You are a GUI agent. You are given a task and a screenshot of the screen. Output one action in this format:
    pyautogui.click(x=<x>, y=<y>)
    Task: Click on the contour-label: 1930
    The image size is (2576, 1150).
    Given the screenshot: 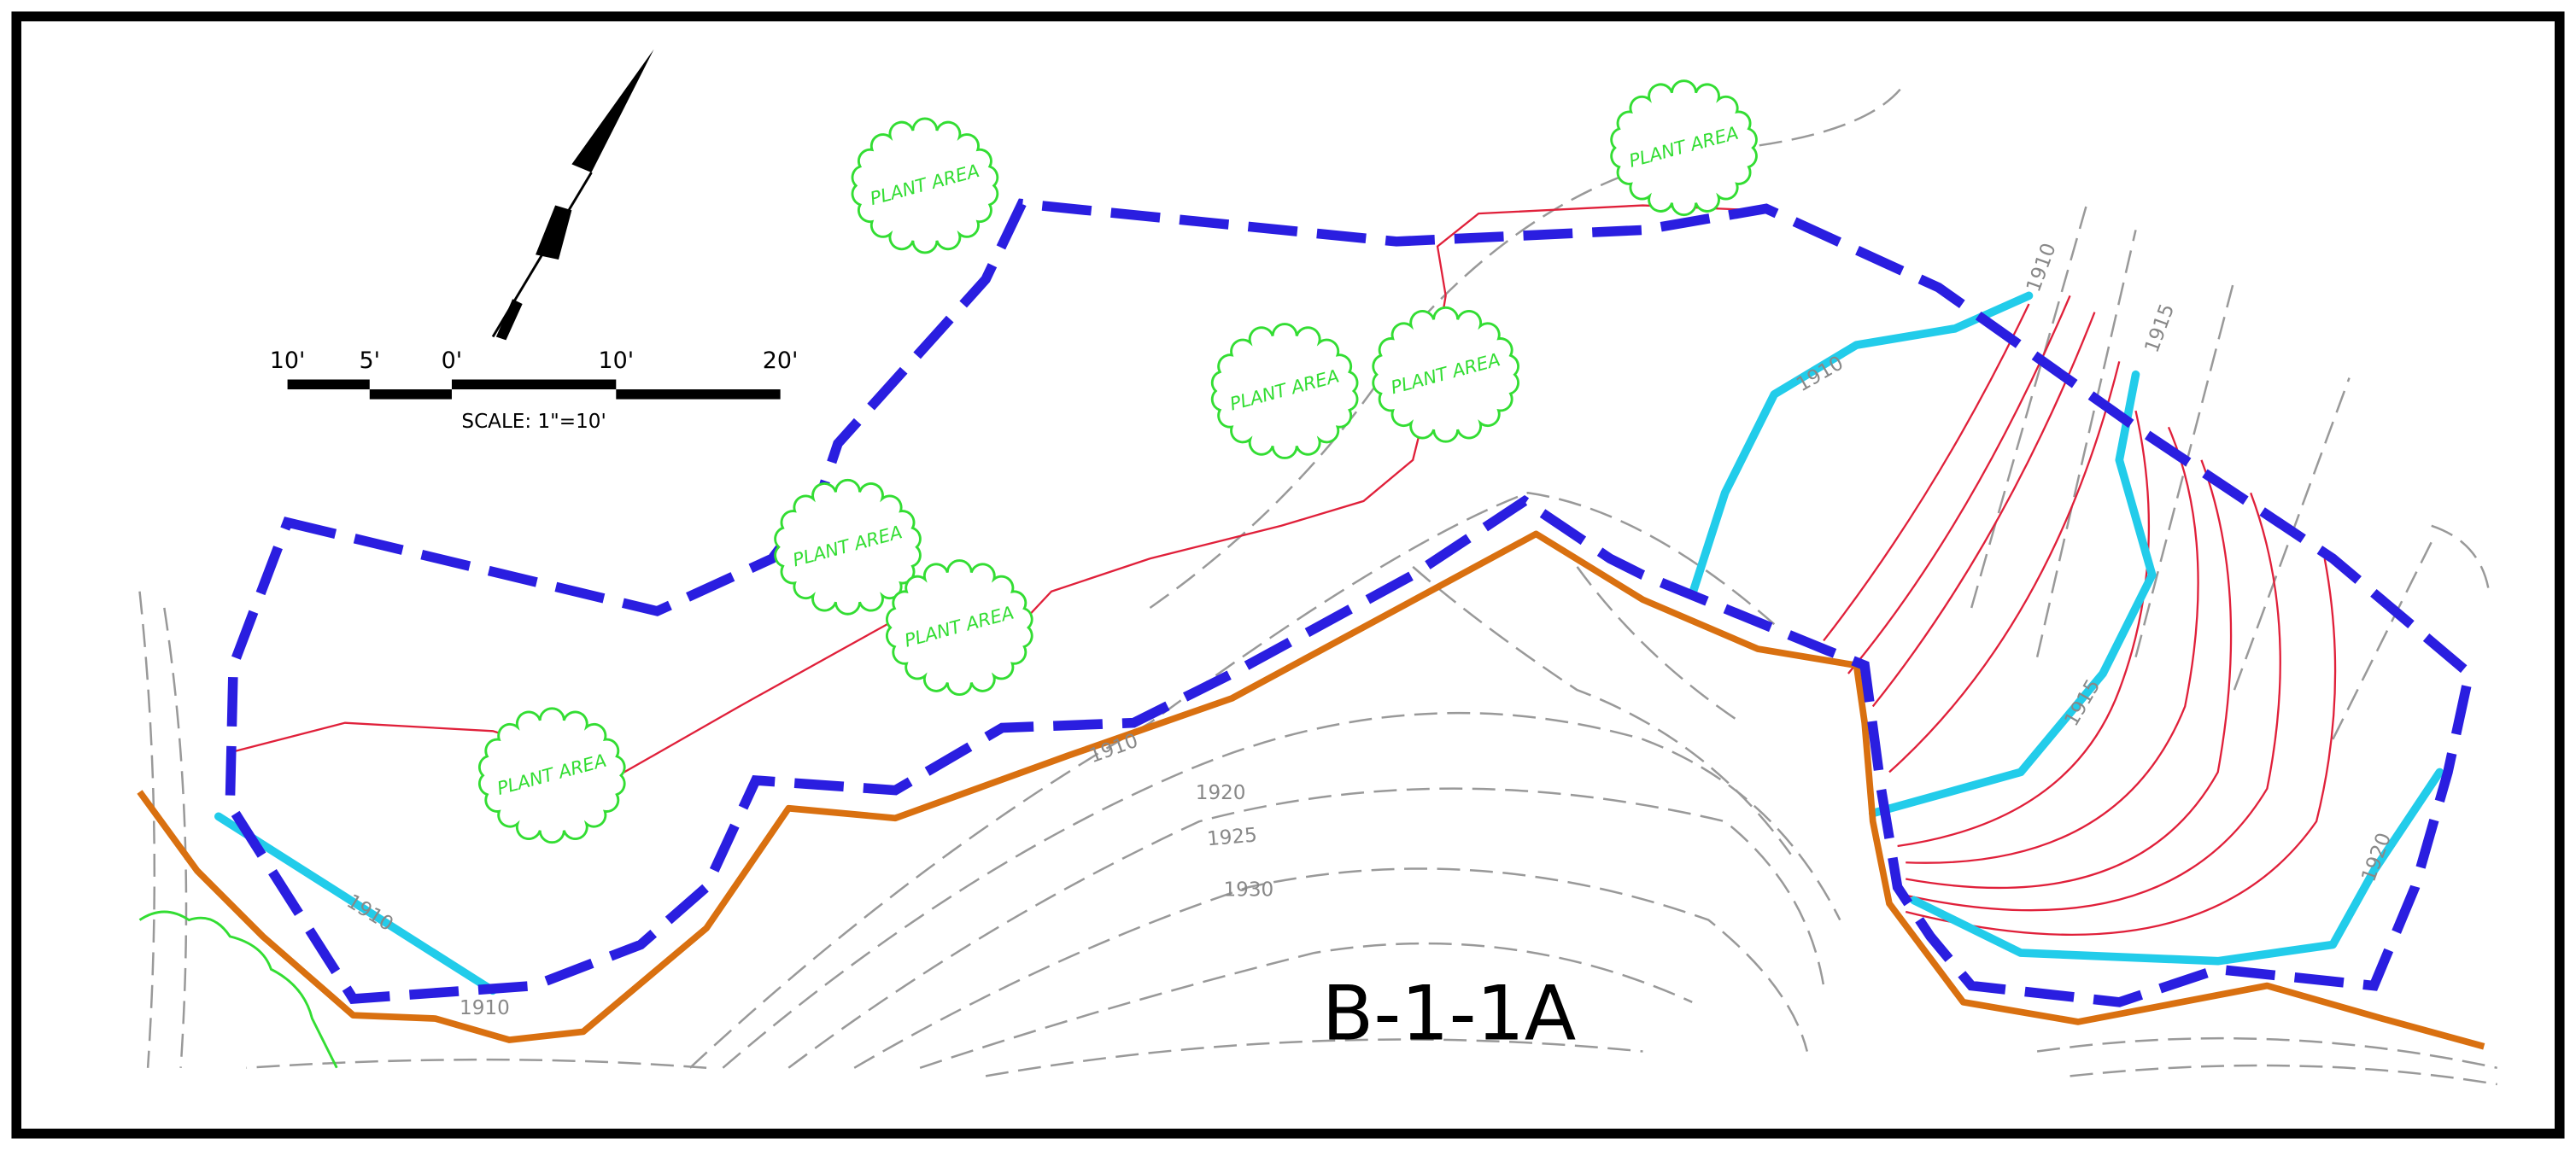 What is the action you would take?
    pyautogui.click(x=1248, y=890)
    